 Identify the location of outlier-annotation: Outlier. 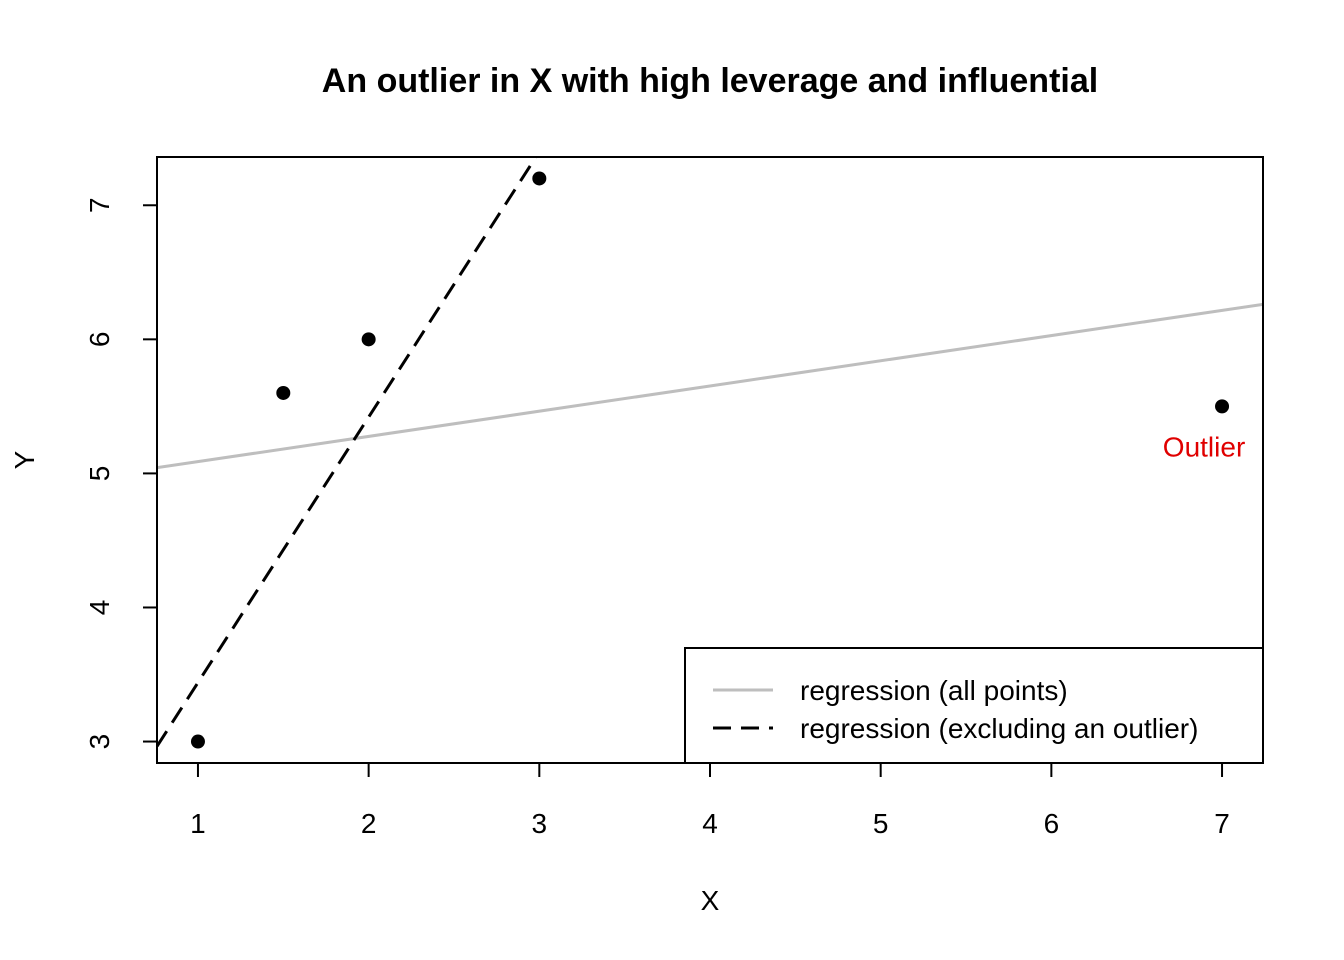
(1204, 447).